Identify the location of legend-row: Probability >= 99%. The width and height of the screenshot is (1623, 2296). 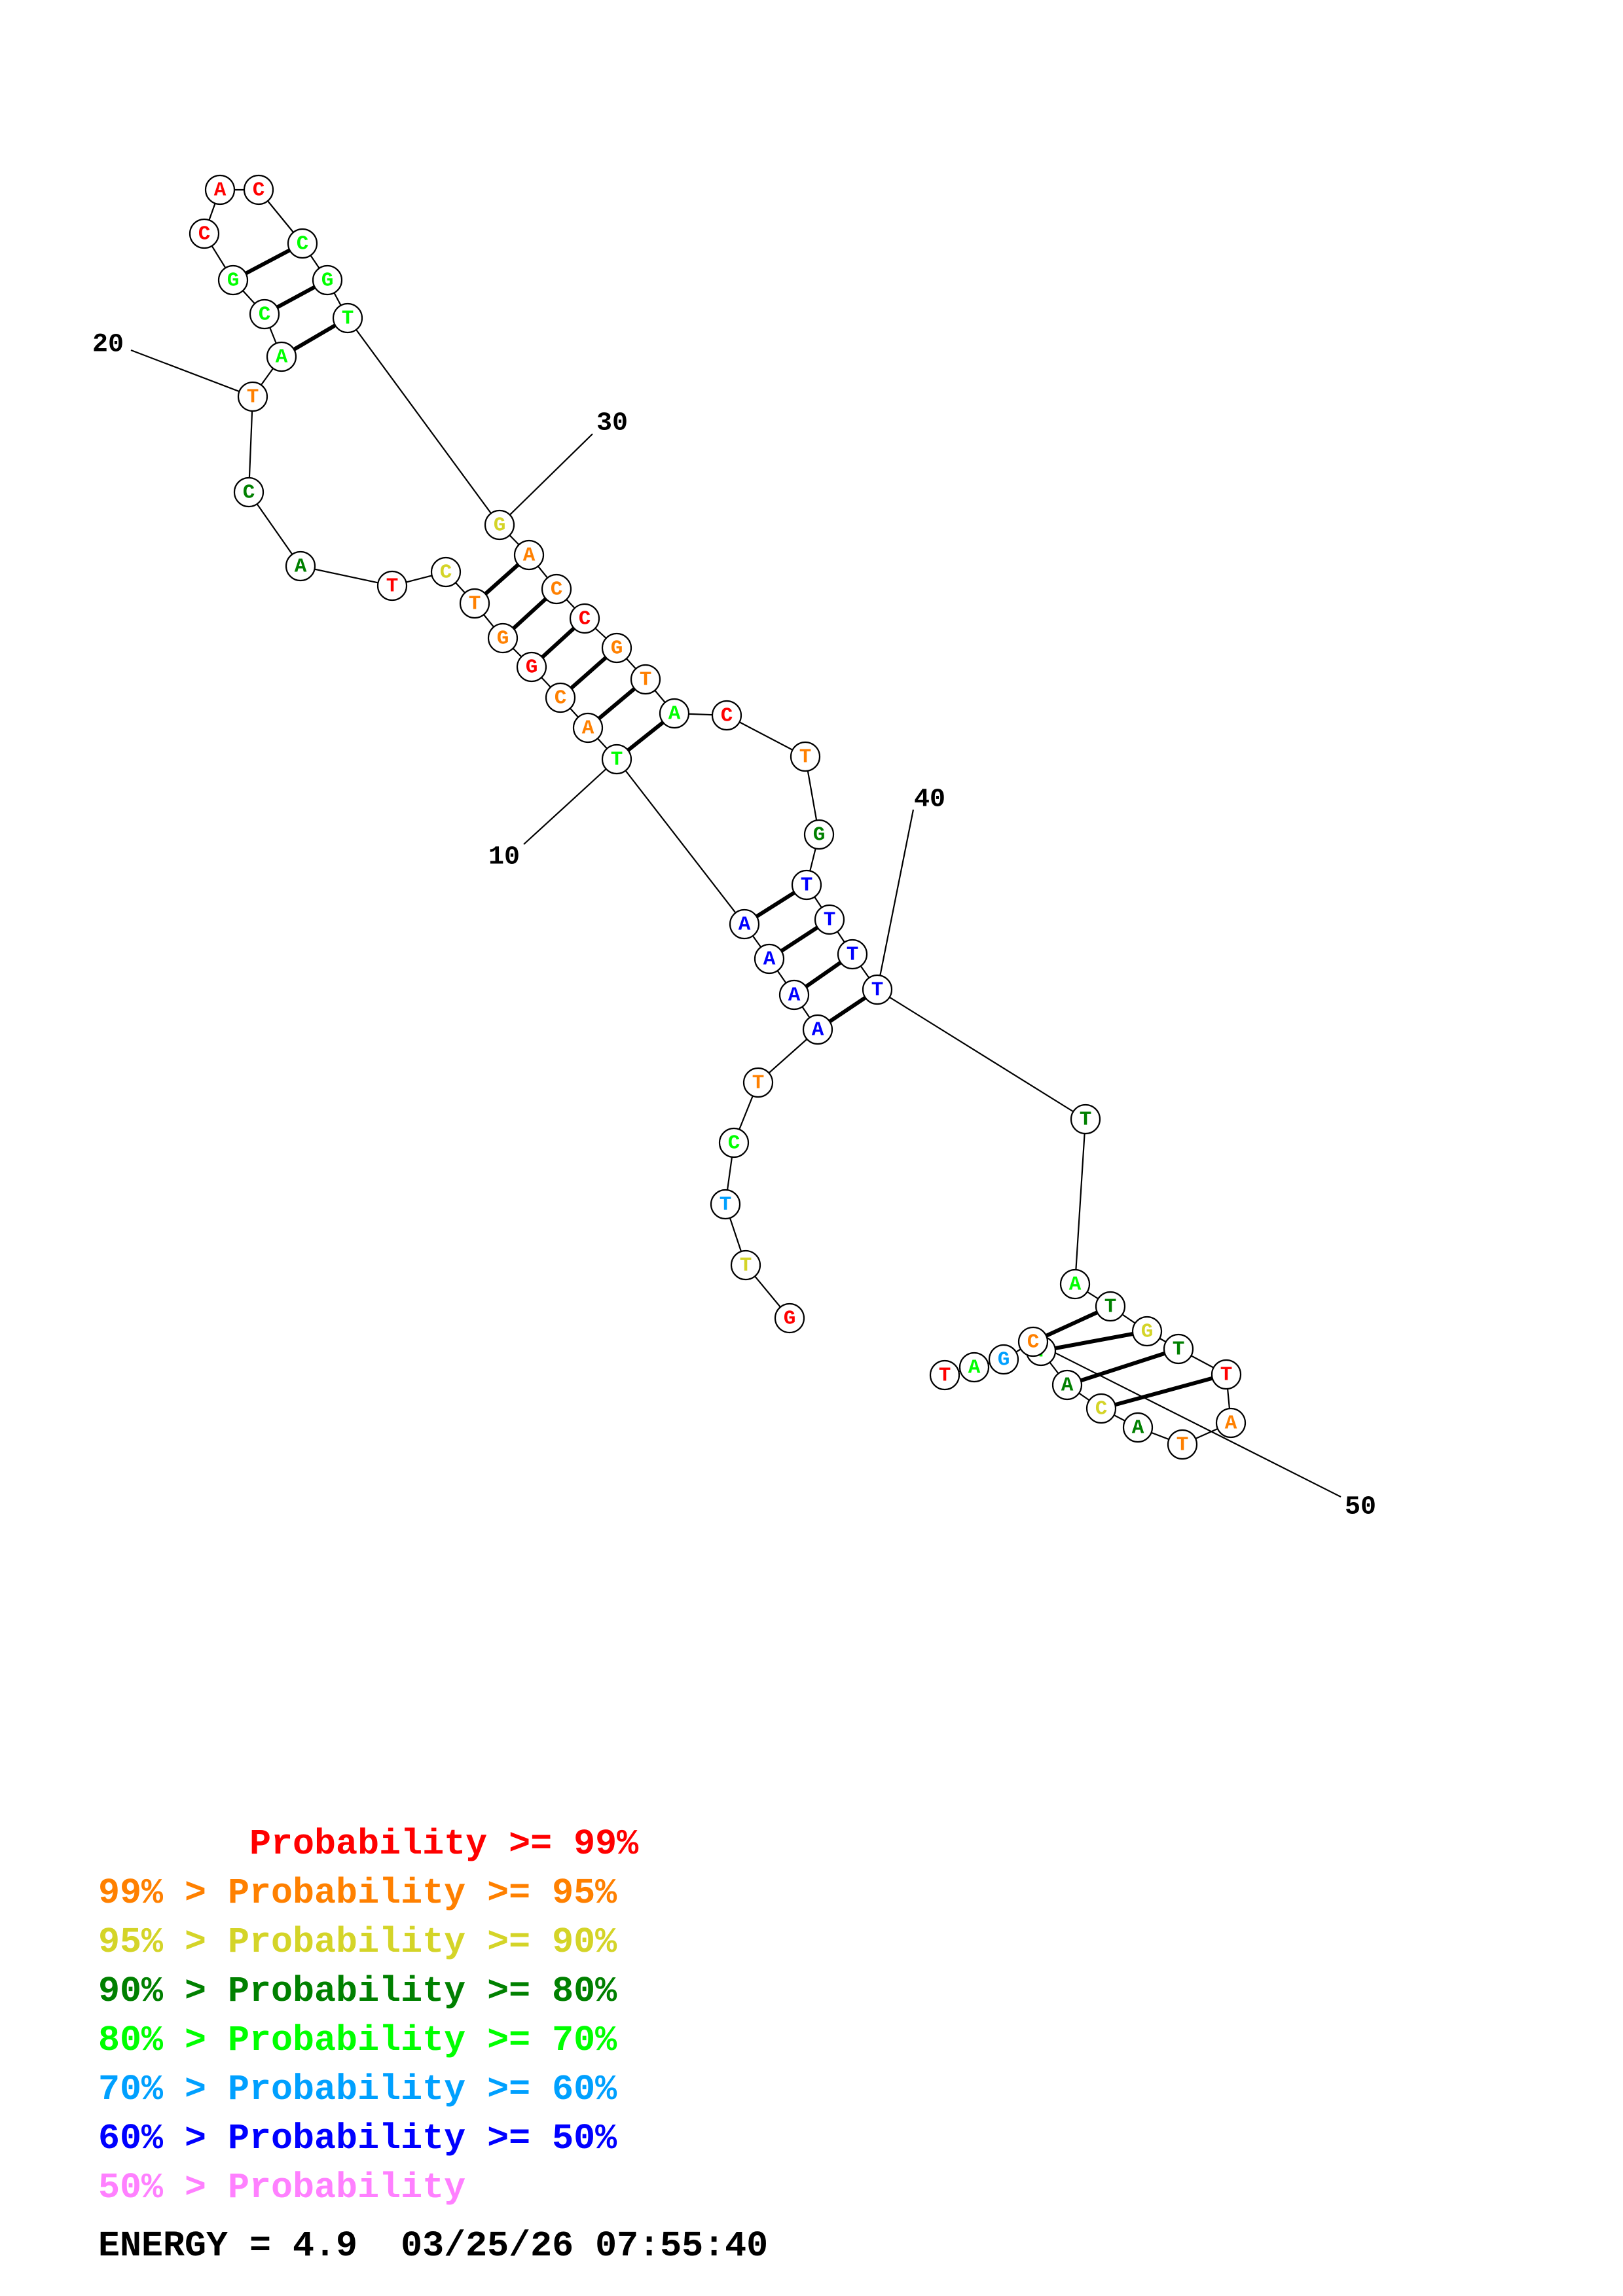
(368, 1844).